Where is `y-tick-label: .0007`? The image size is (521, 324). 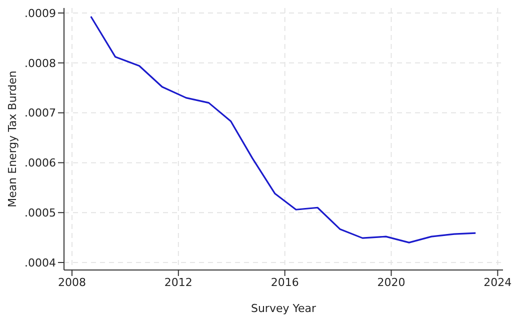 y-tick-label: .0007 is located at coordinates (40, 113).